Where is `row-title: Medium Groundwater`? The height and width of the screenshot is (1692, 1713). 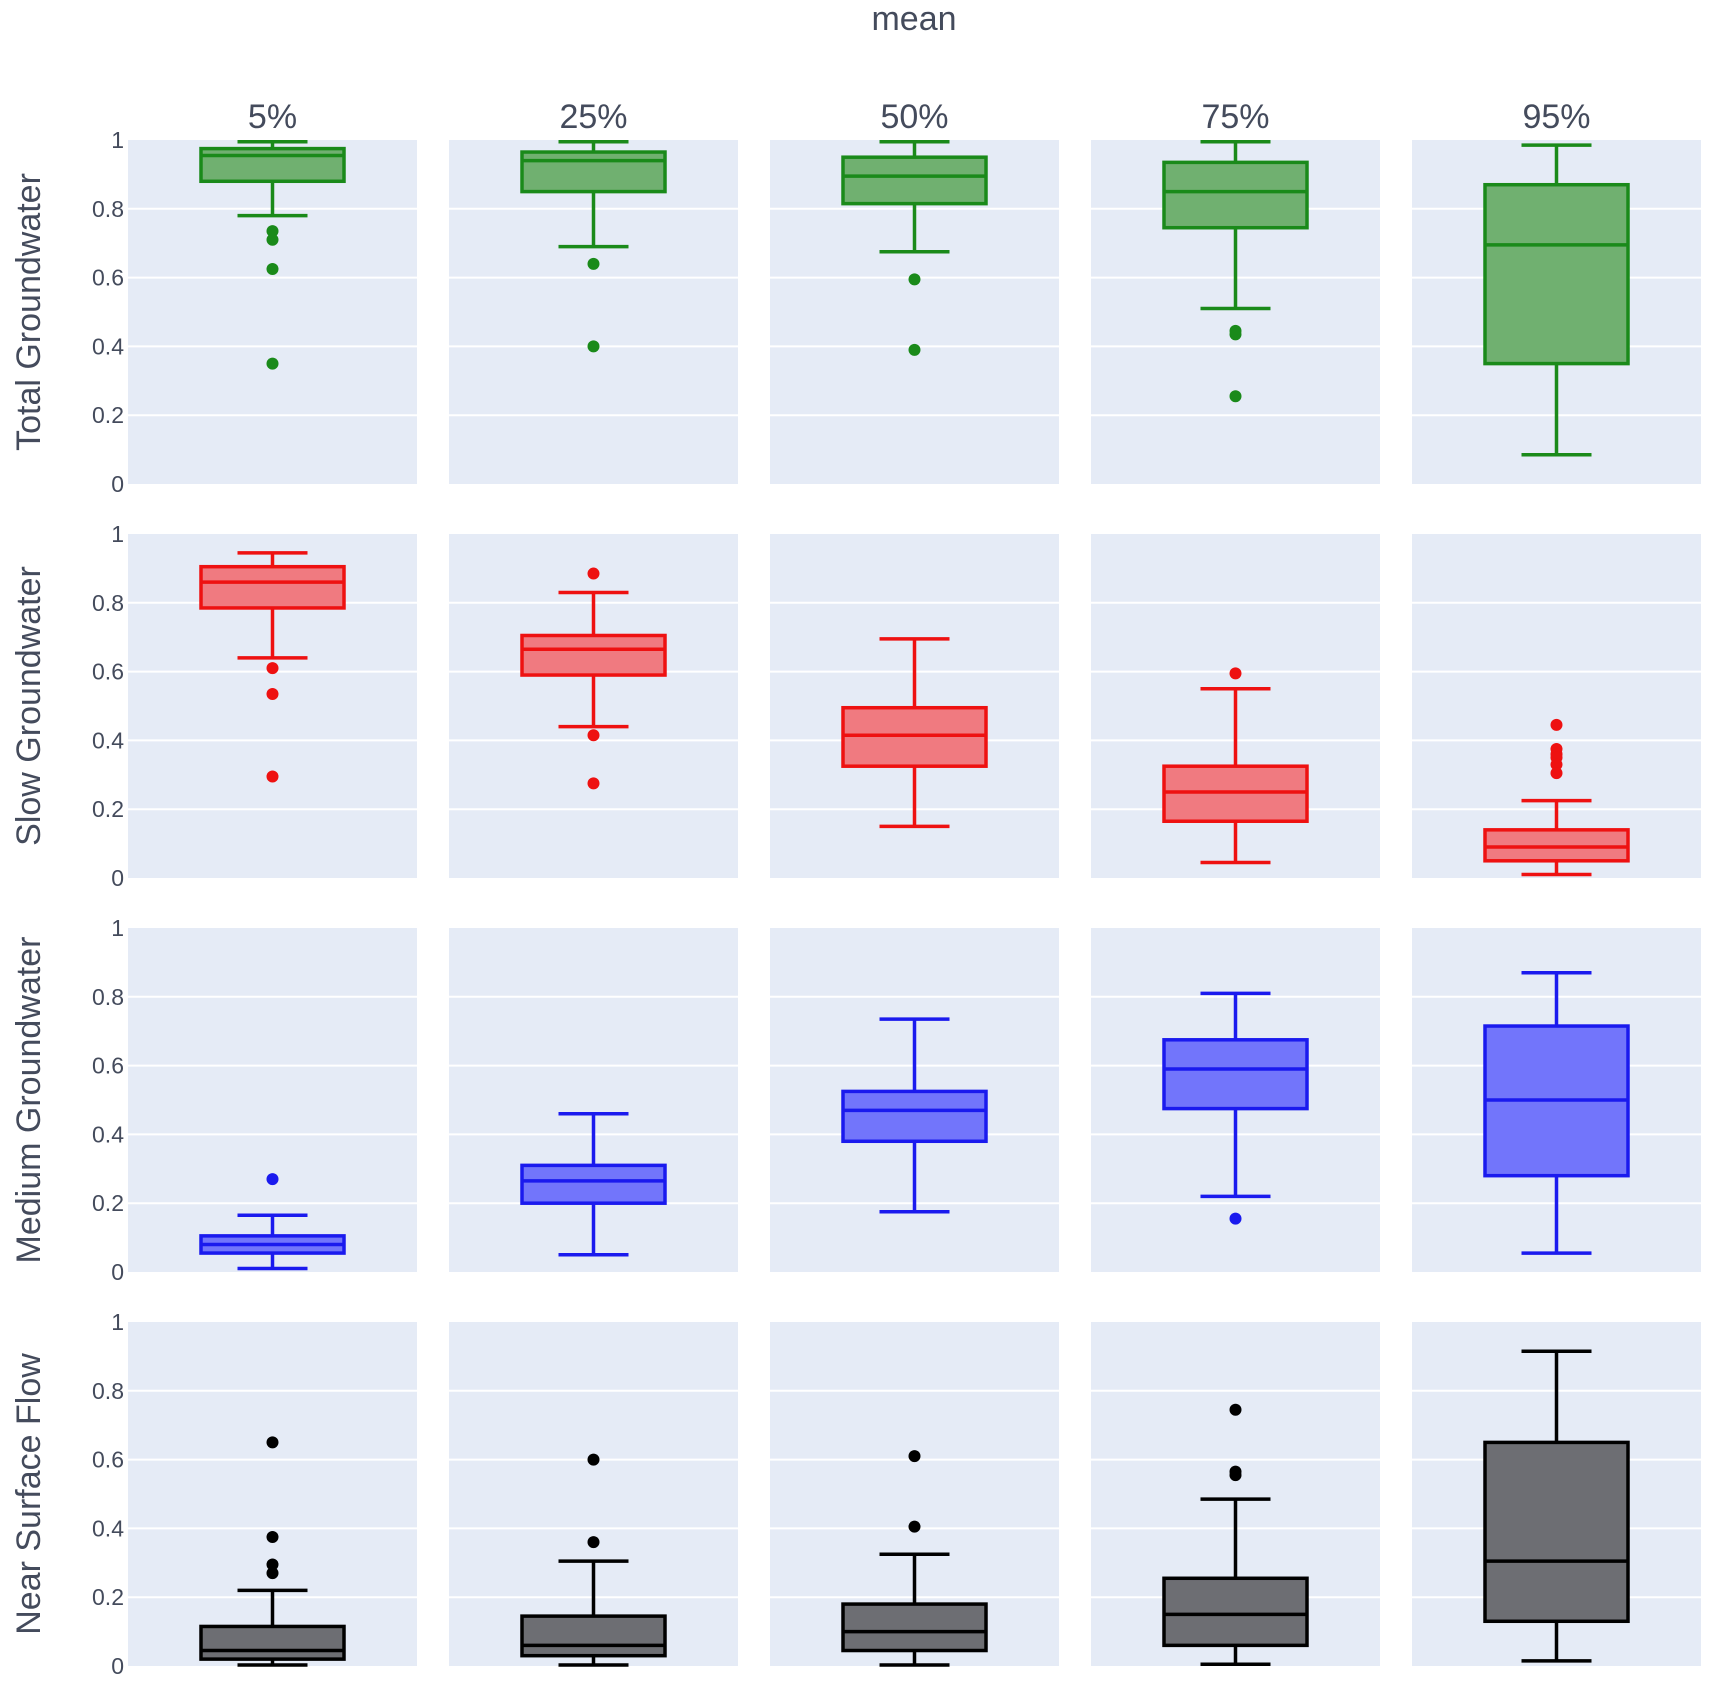
row-title: Medium Groundwater is located at coordinates (29, 1100).